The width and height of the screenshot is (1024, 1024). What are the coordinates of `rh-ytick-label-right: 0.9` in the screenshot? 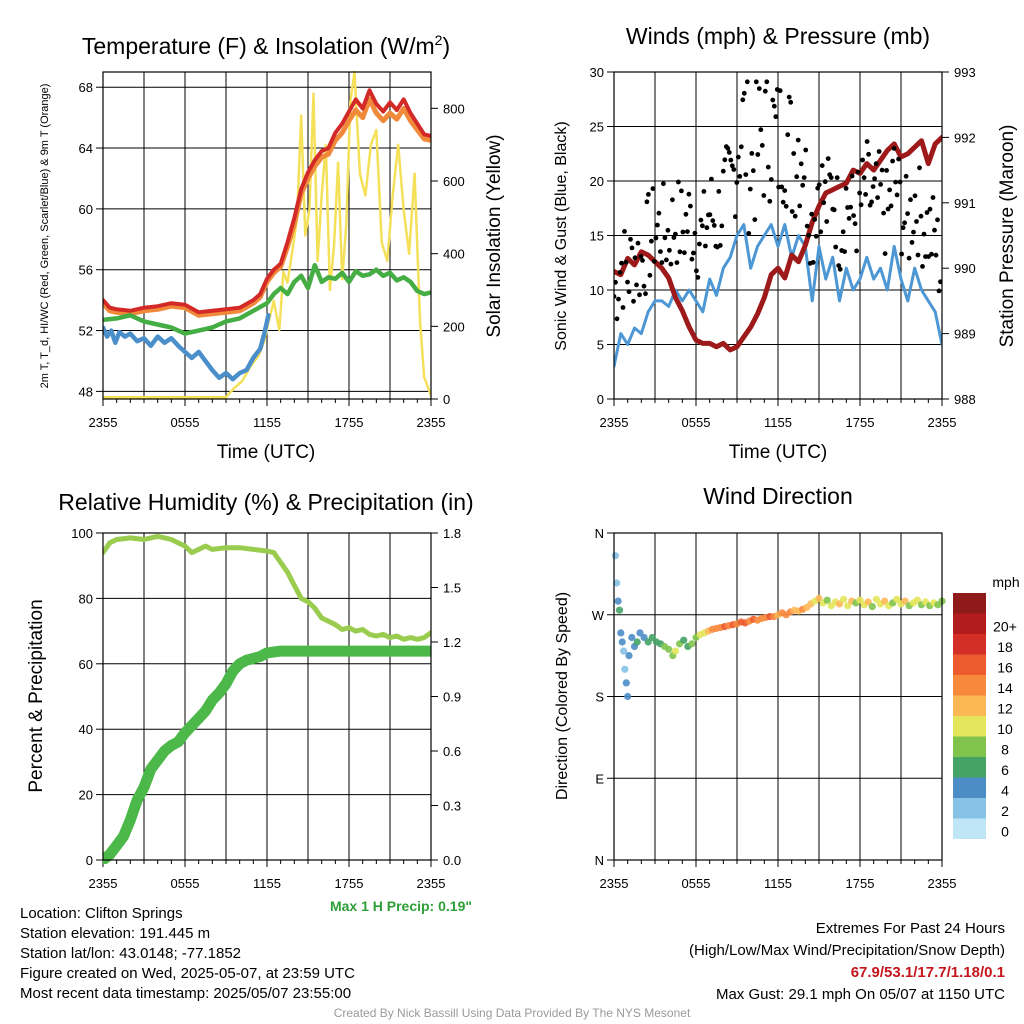 It's located at (452, 697).